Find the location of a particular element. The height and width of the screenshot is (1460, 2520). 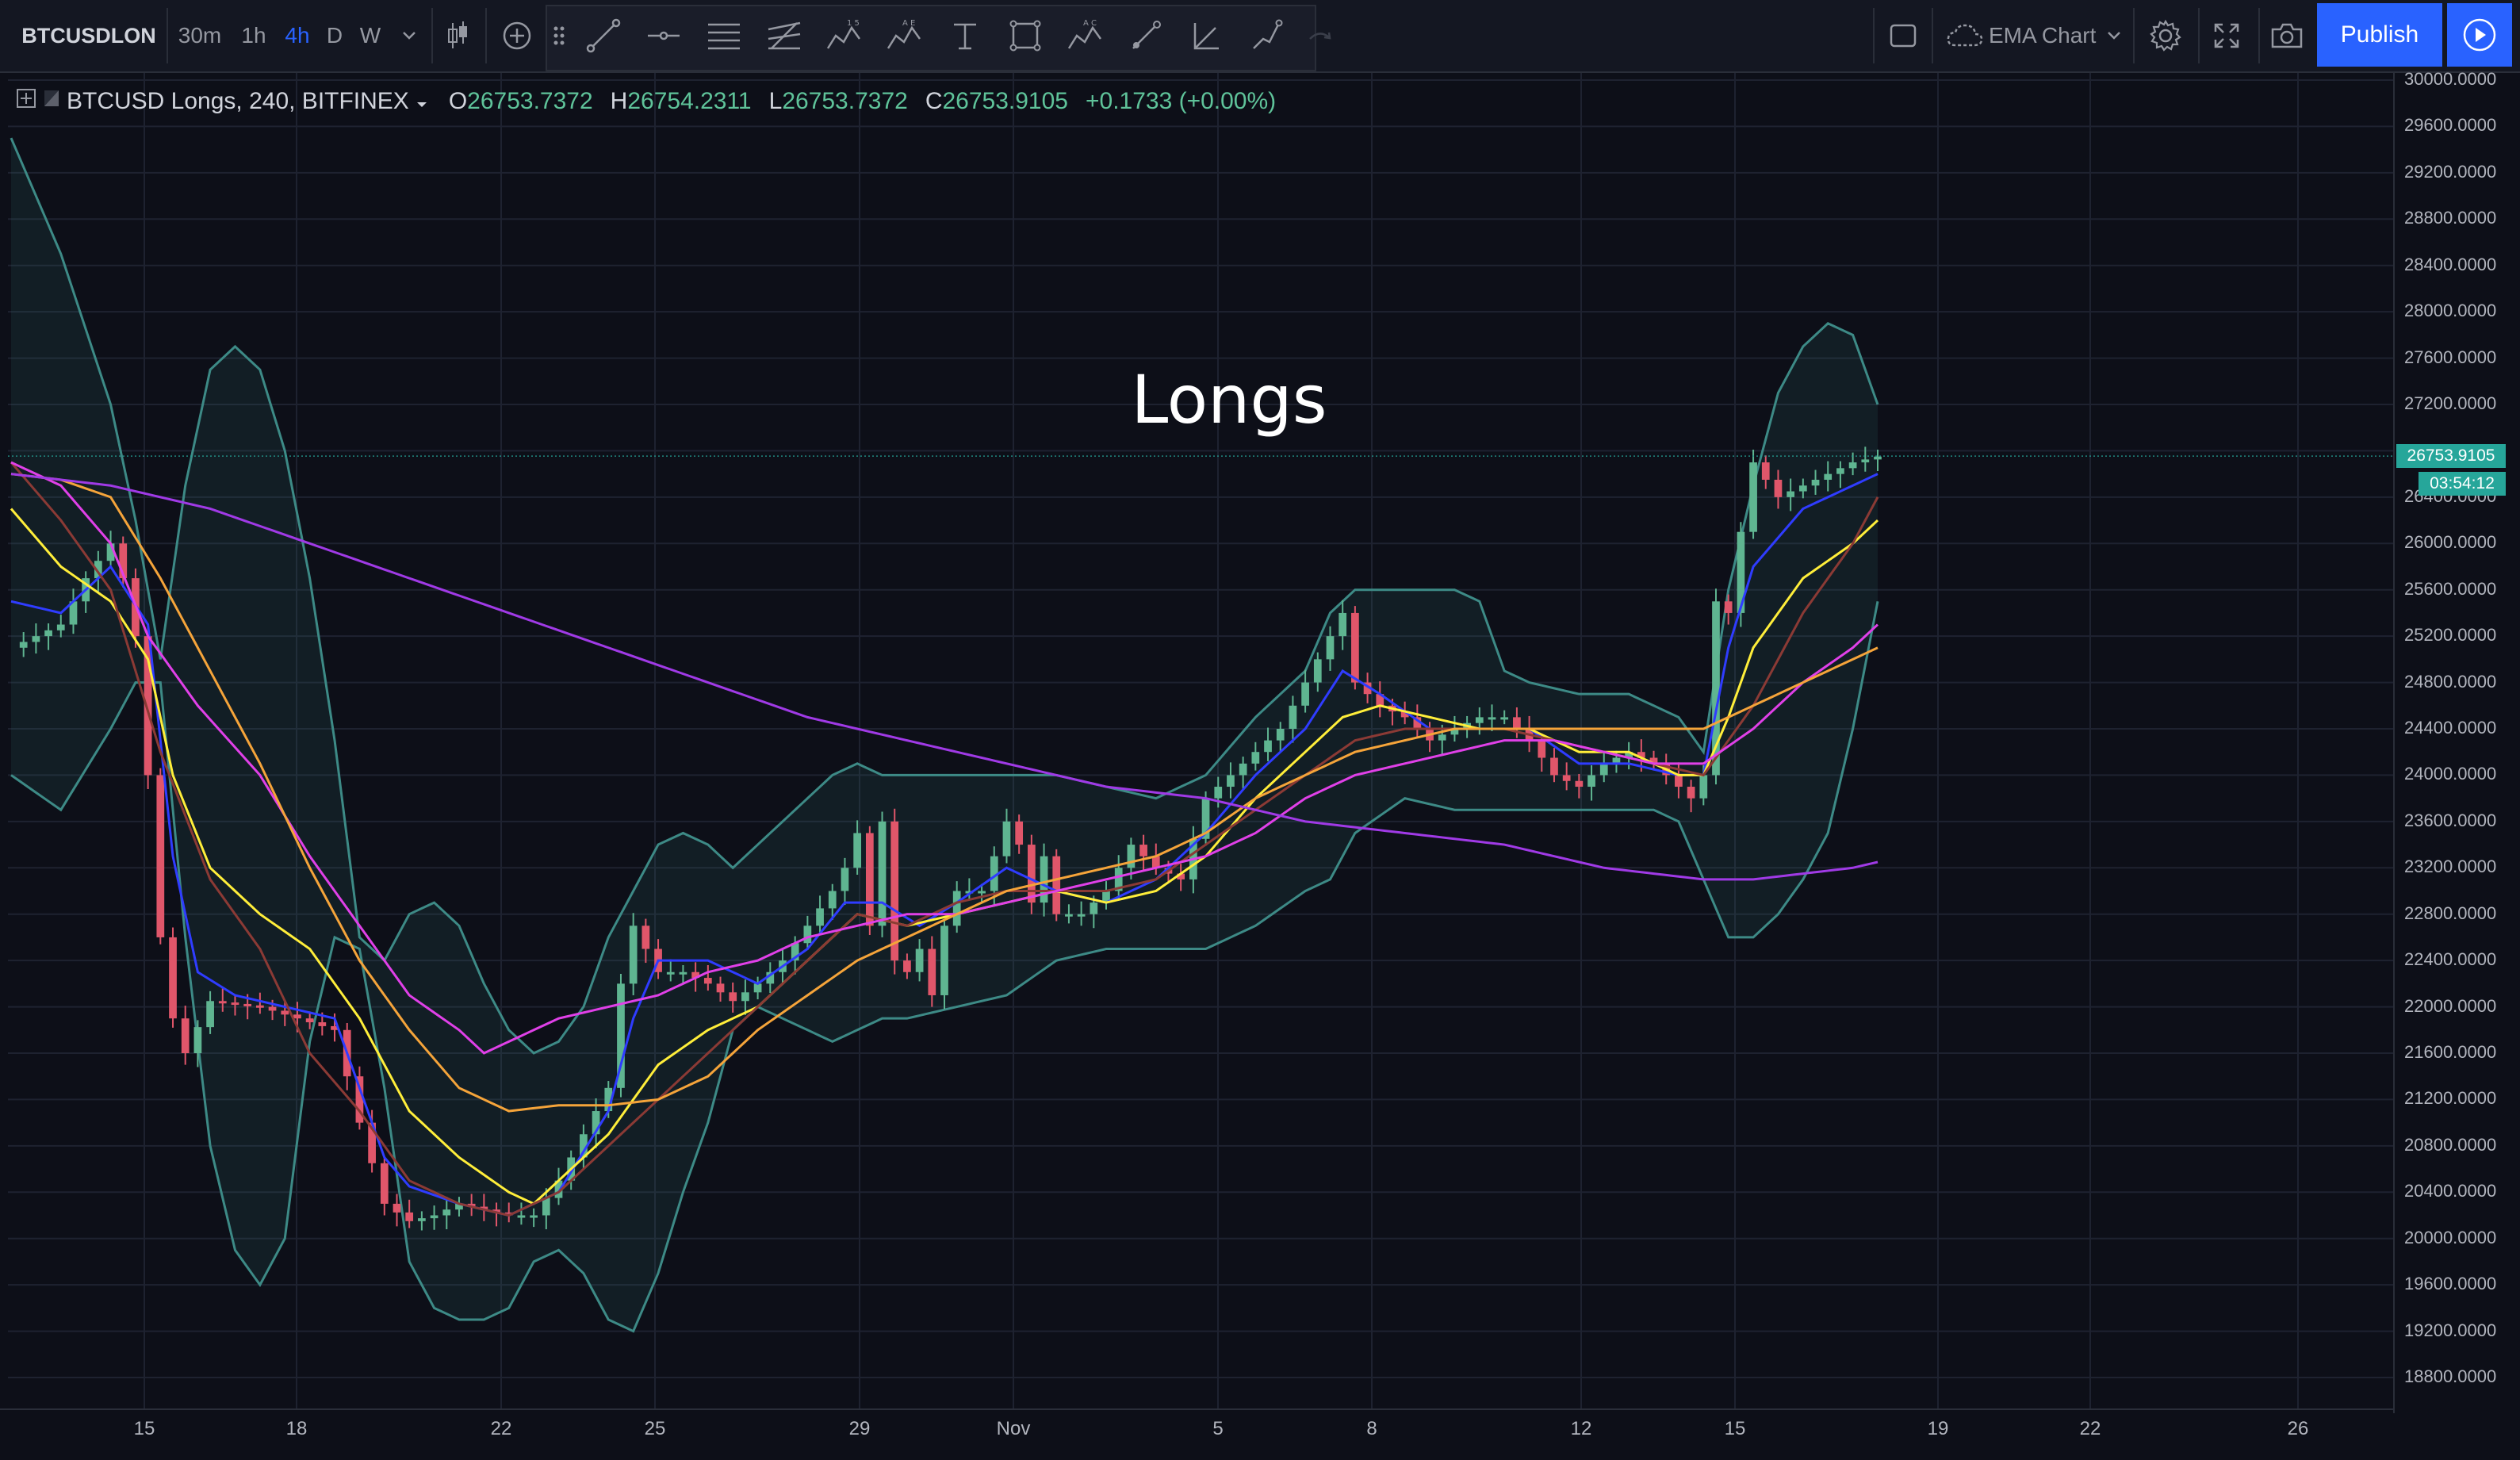

interval-dropdown-chevron-icon is located at coordinates (409, 36).